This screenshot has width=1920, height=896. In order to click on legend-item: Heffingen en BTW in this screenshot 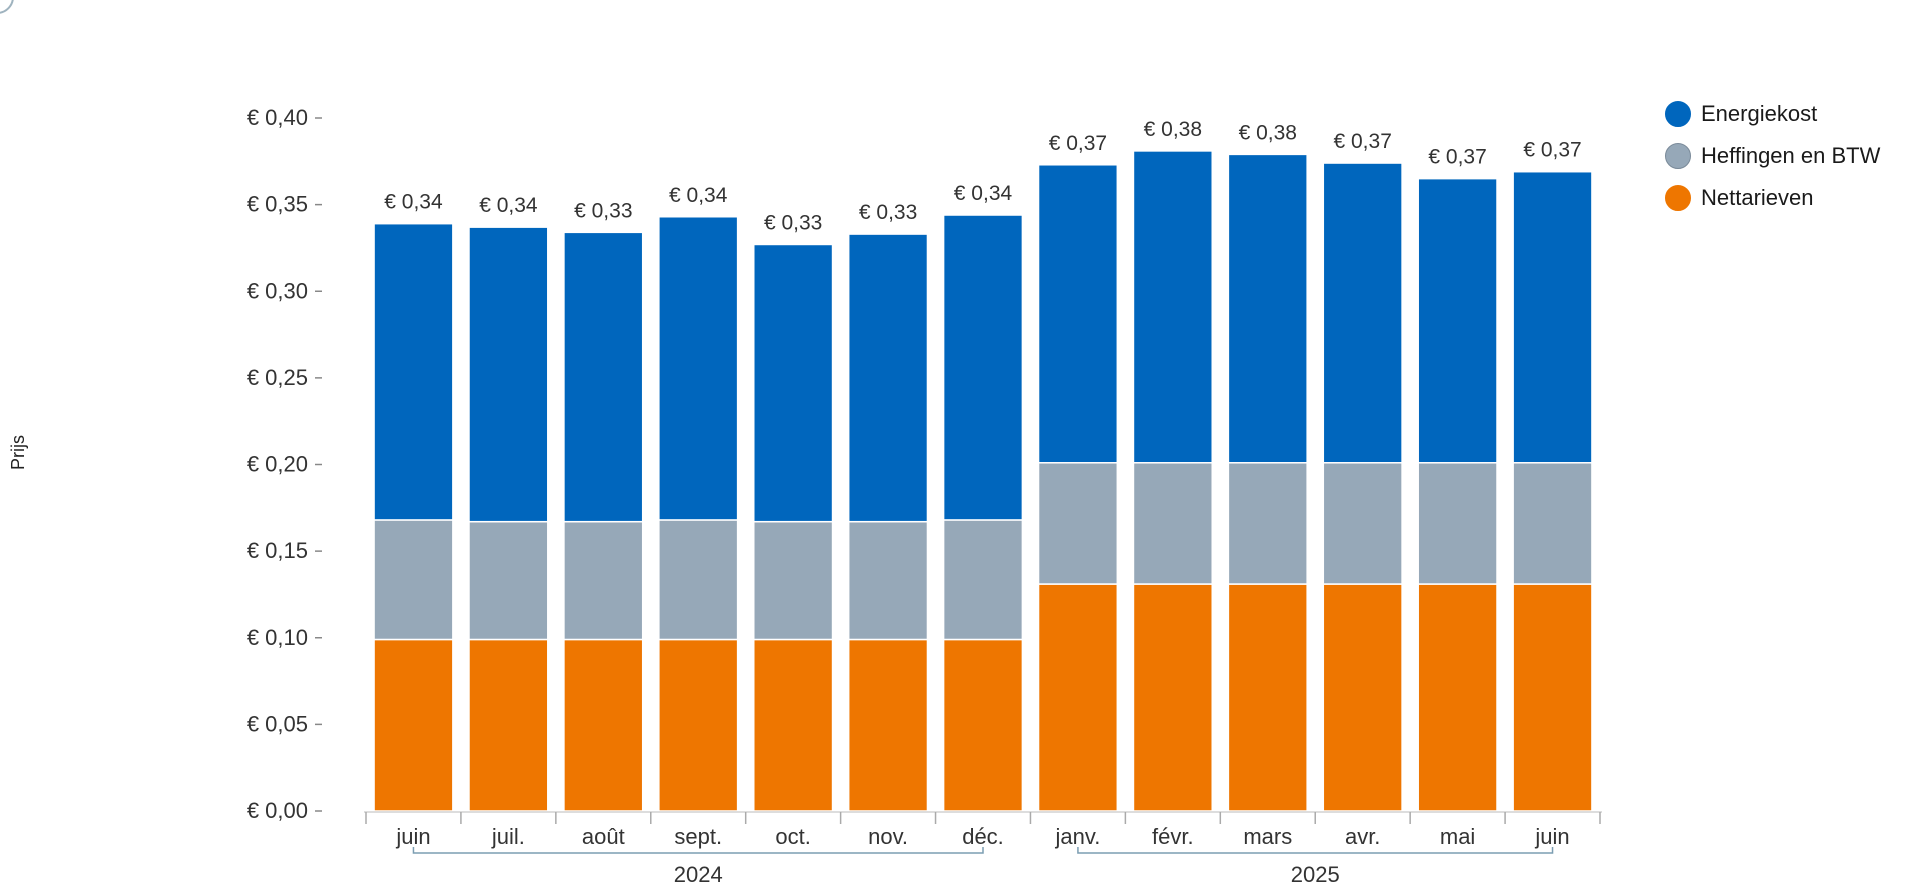, I will do `click(1772, 156)`.